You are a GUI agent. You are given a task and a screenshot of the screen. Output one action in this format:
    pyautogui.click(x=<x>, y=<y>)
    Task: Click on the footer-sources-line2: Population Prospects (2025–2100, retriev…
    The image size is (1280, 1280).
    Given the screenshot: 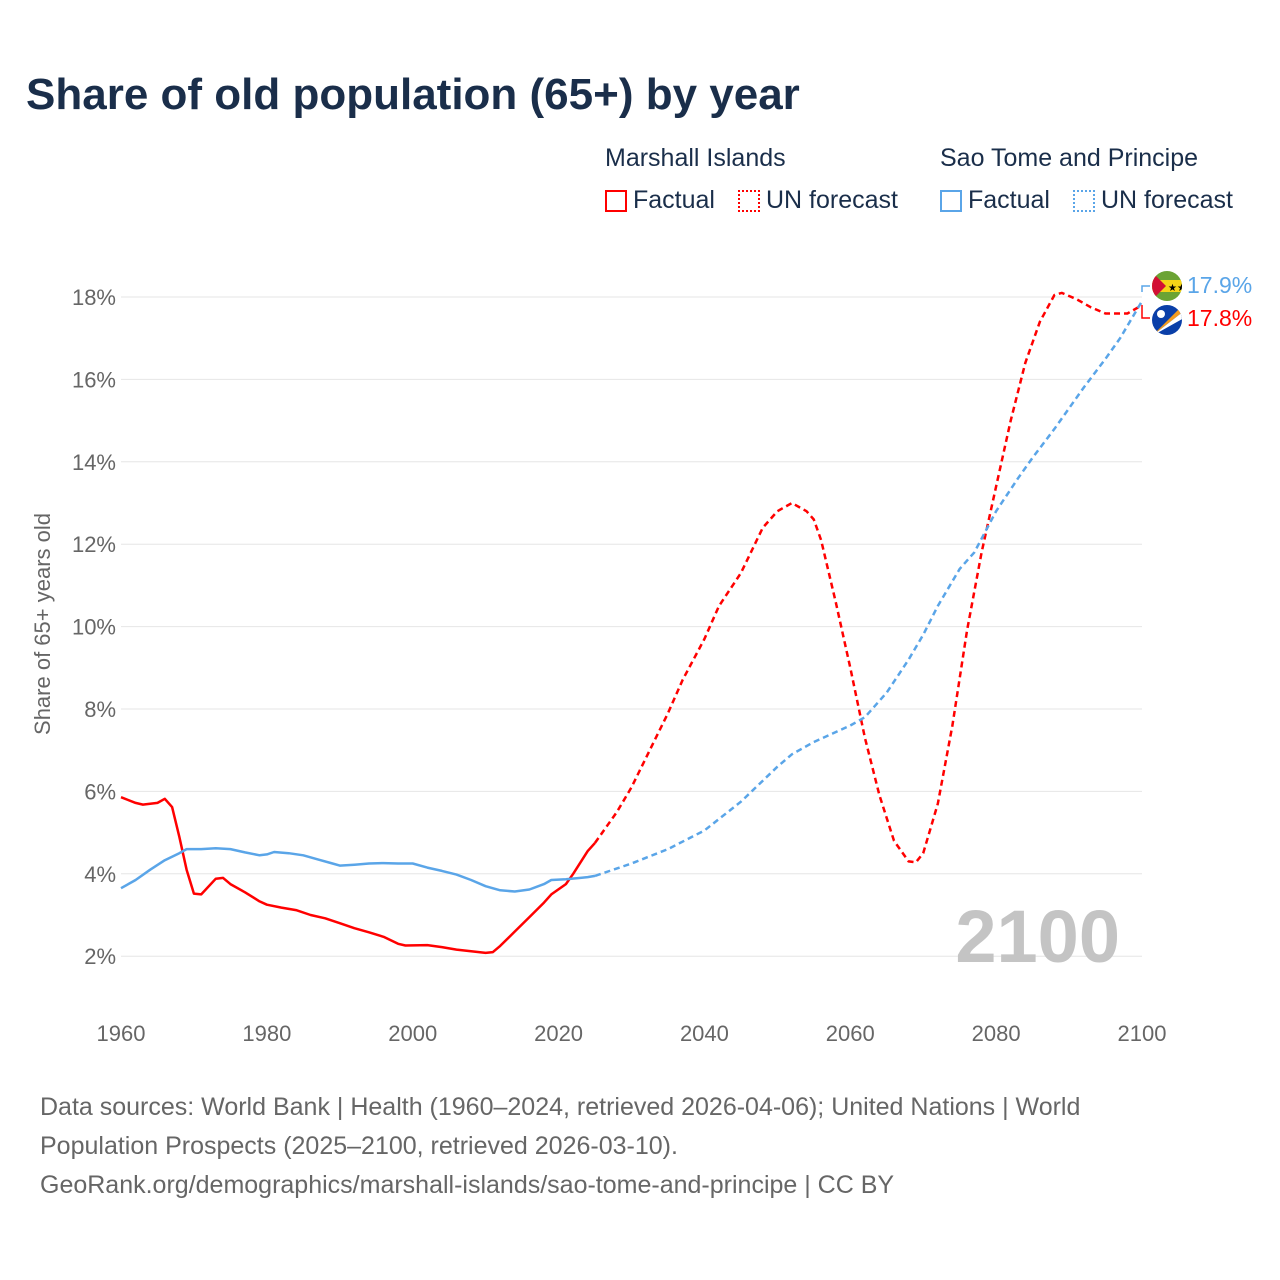 What is the action you would take?
    pyautogui.click(x=359, y=1146)
    